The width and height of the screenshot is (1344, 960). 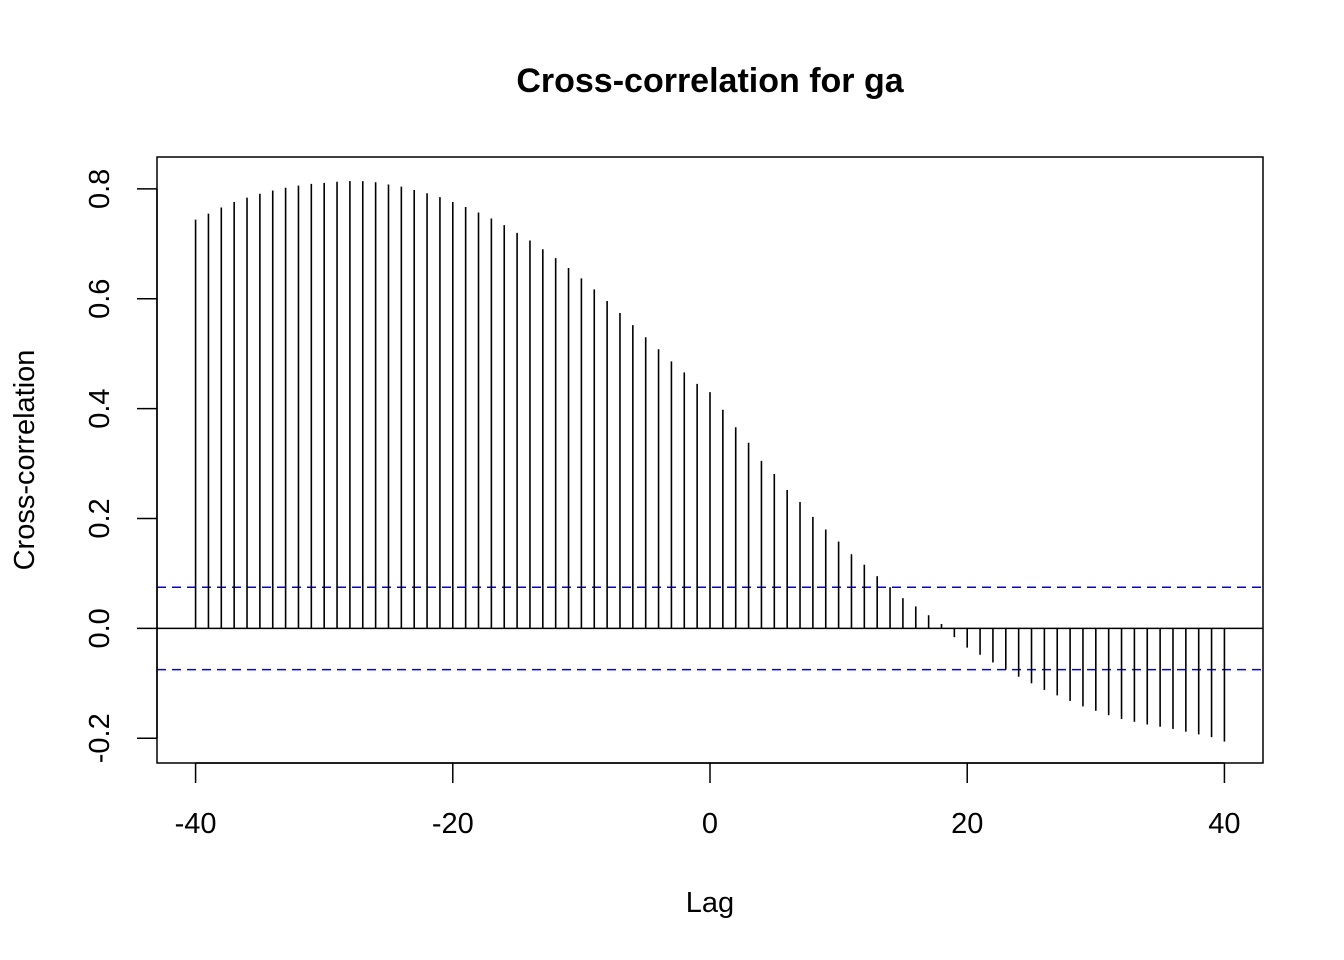 I want to click on y-tick-label: 0.4, so click(x=100, y=408).